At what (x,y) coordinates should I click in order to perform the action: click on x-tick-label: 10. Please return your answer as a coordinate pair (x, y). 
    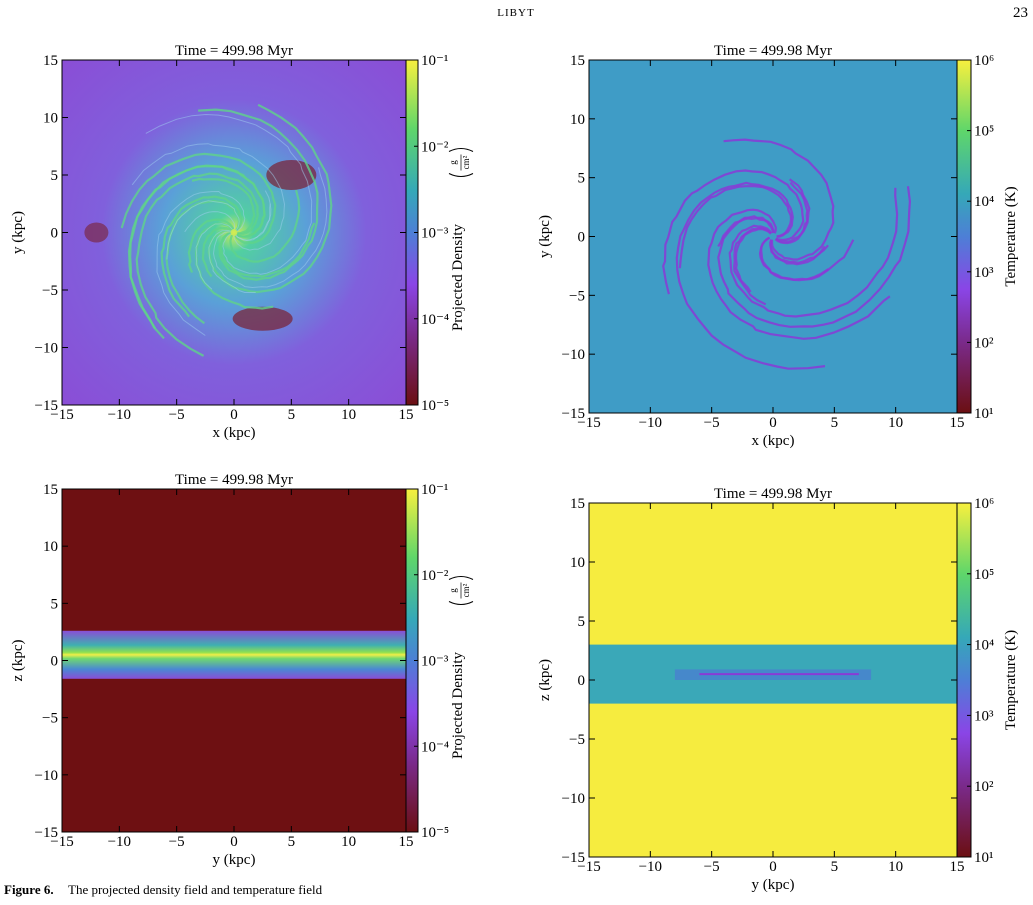
    Looking at the image, I should click on (348, 415).